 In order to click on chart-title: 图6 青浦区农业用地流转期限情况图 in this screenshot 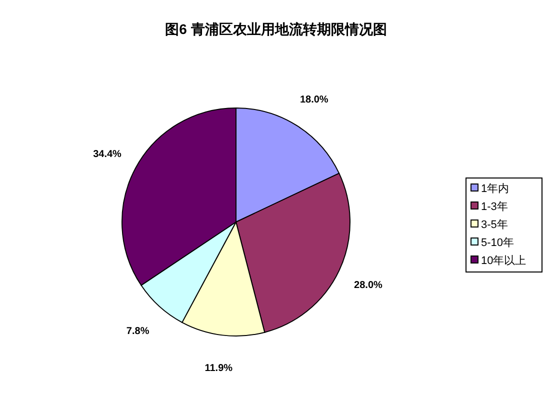, I will do `click(276, 29)`.